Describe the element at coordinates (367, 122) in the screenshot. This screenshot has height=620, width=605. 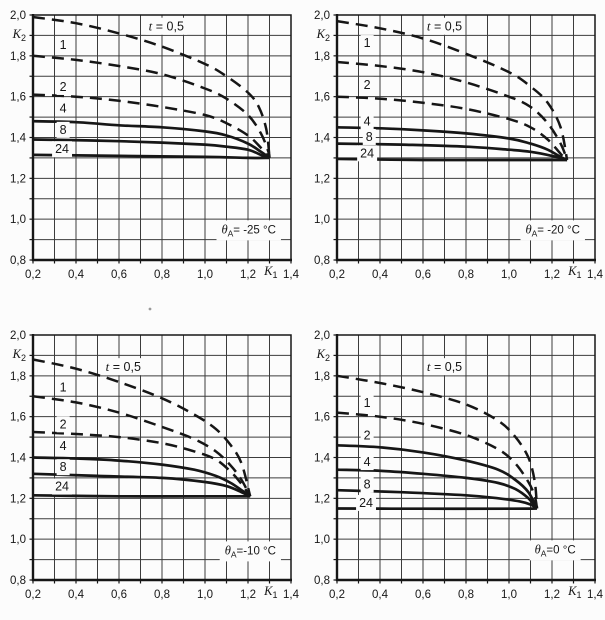
I see `curve-label-t-4h: 4` at that location.